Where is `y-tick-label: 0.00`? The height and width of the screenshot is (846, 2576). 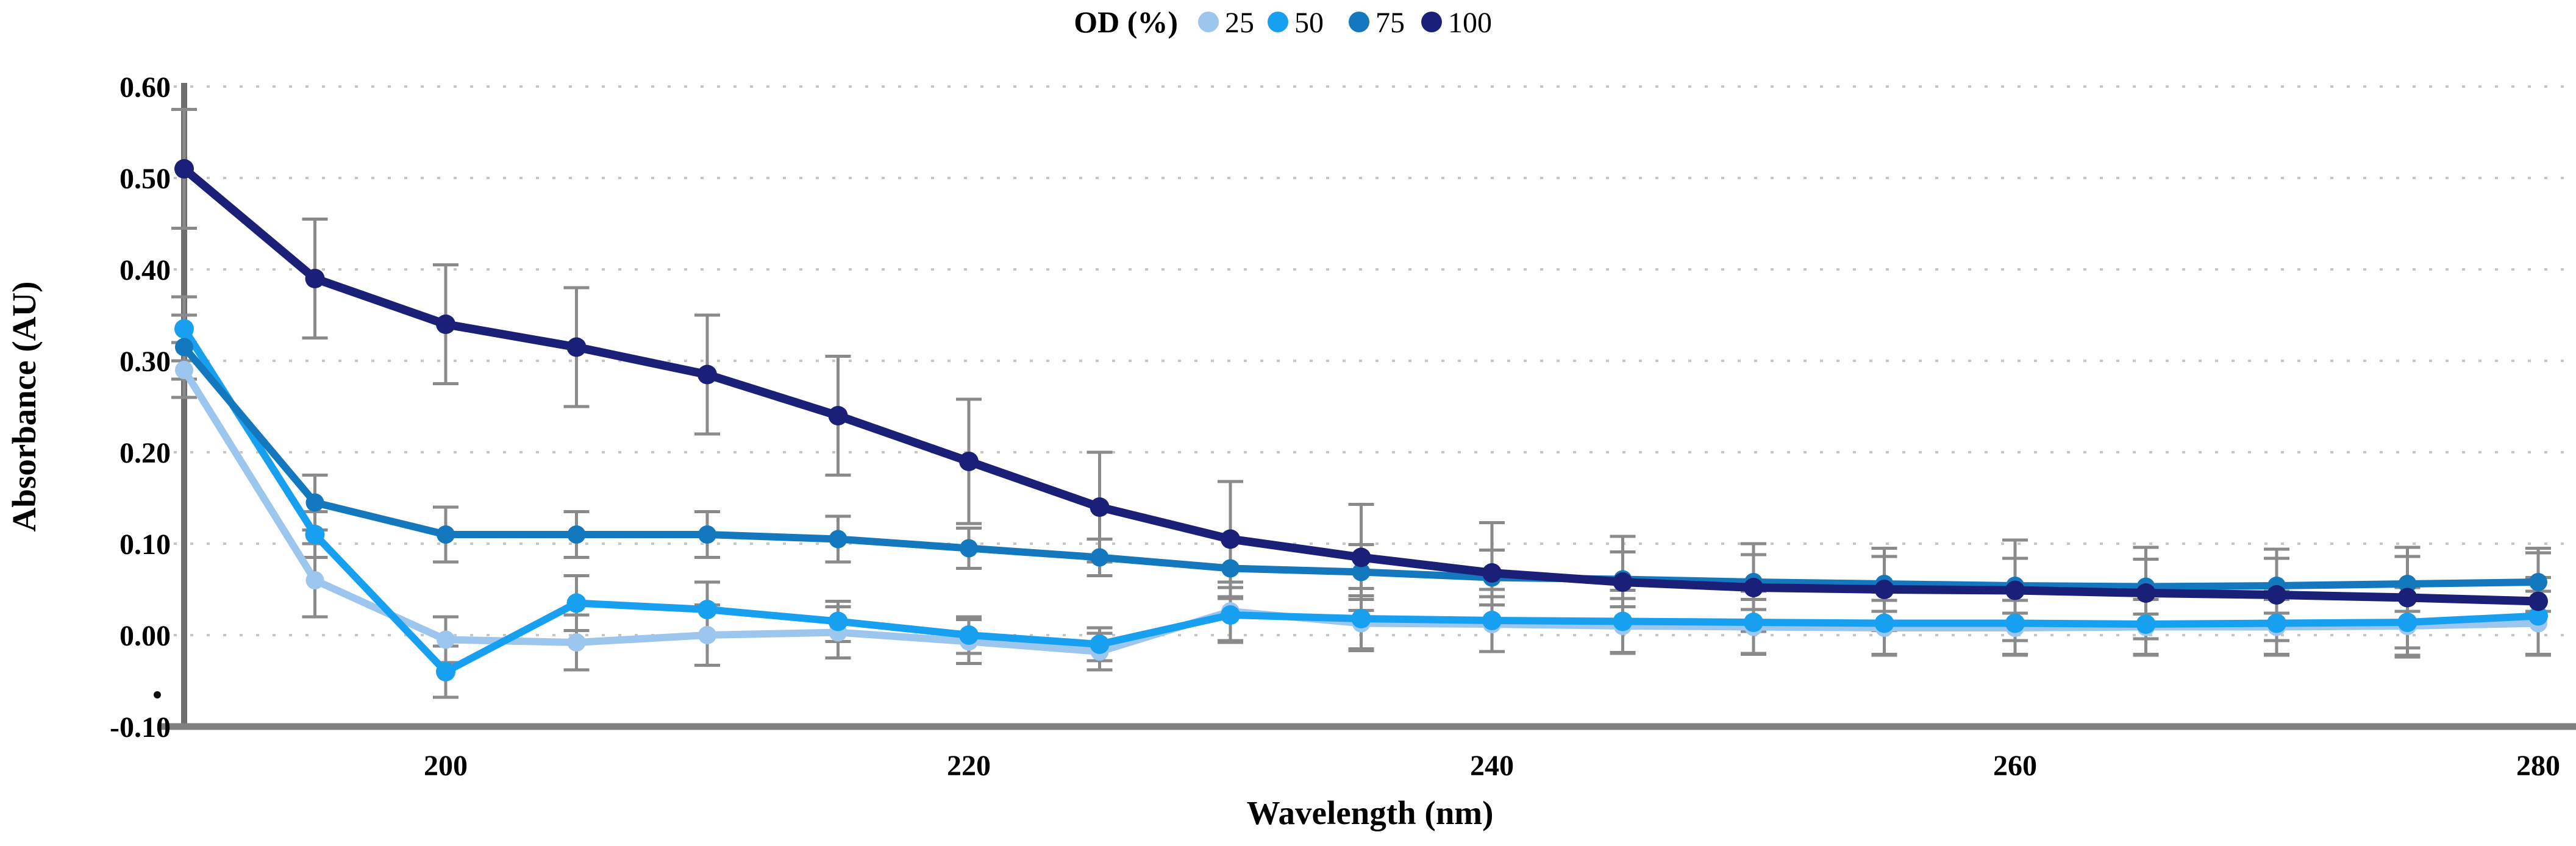
y-tick-label: 0.00 is located at coordinates (145, 636).